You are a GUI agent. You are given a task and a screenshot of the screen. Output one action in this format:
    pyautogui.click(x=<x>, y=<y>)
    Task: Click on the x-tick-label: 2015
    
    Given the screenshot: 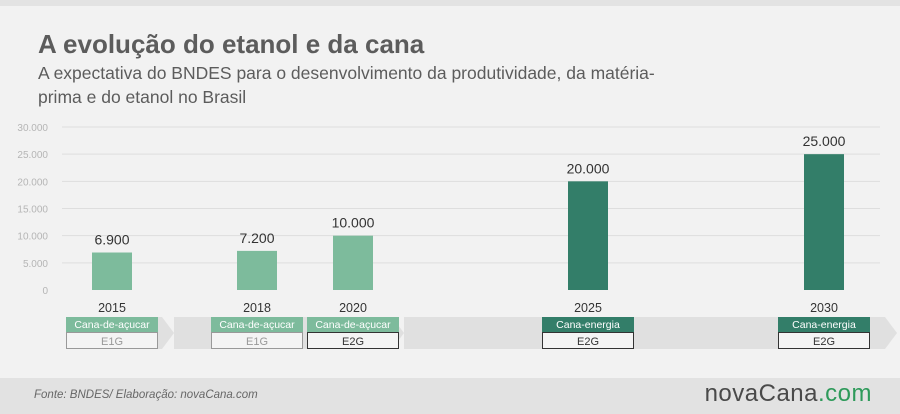 What is the action you would take?
    pyautogui.click(x=112, y=308)
    